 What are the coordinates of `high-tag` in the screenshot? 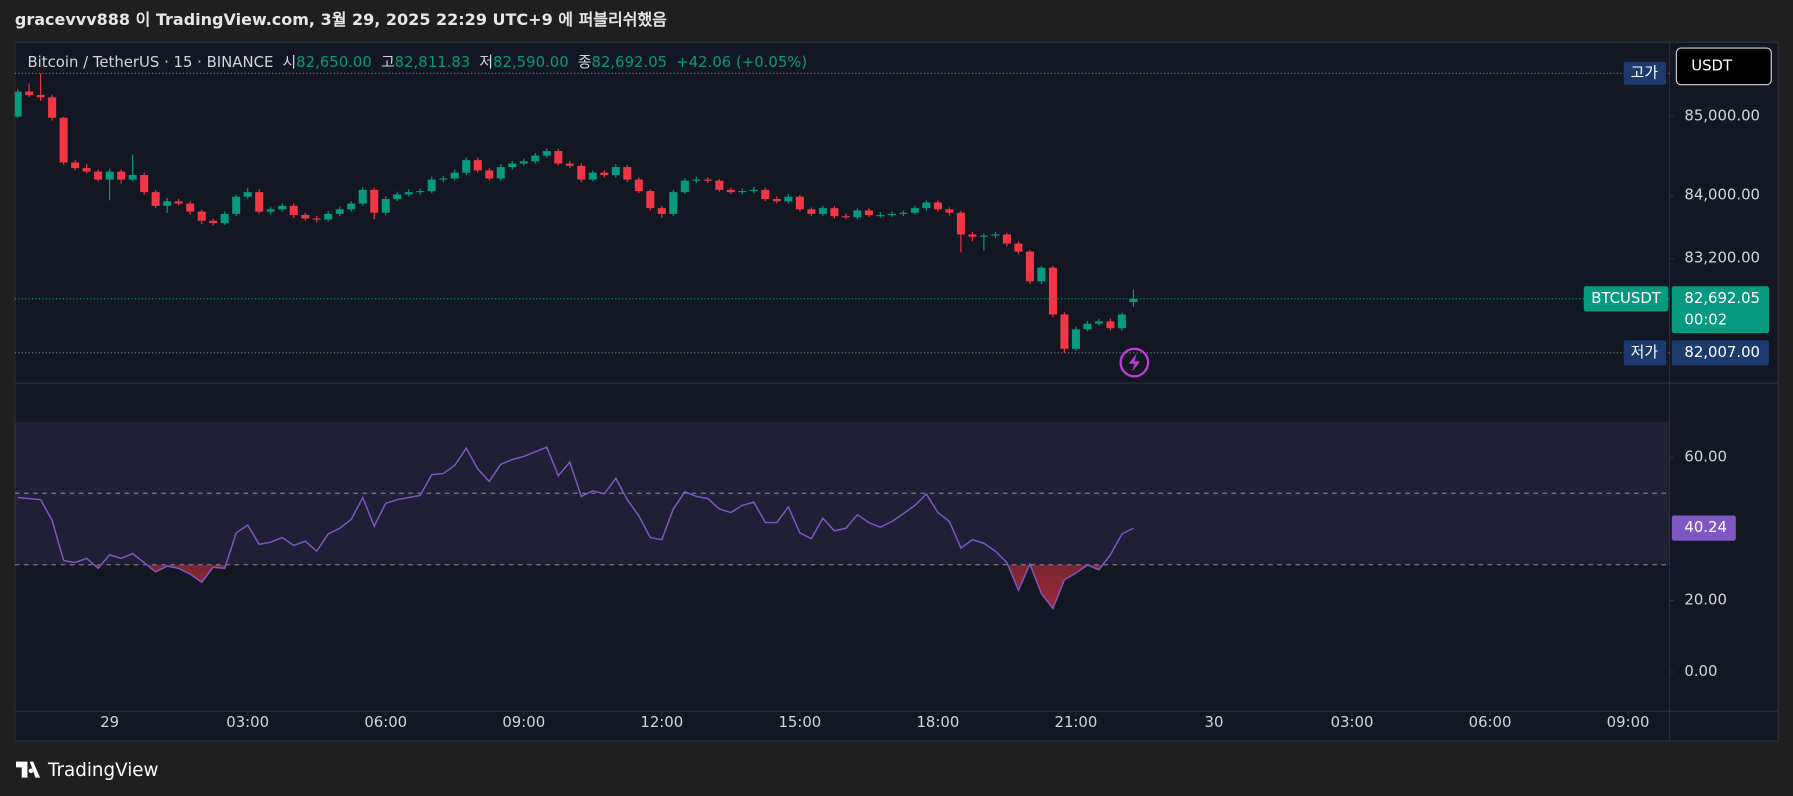 It's located at (1645, 73).